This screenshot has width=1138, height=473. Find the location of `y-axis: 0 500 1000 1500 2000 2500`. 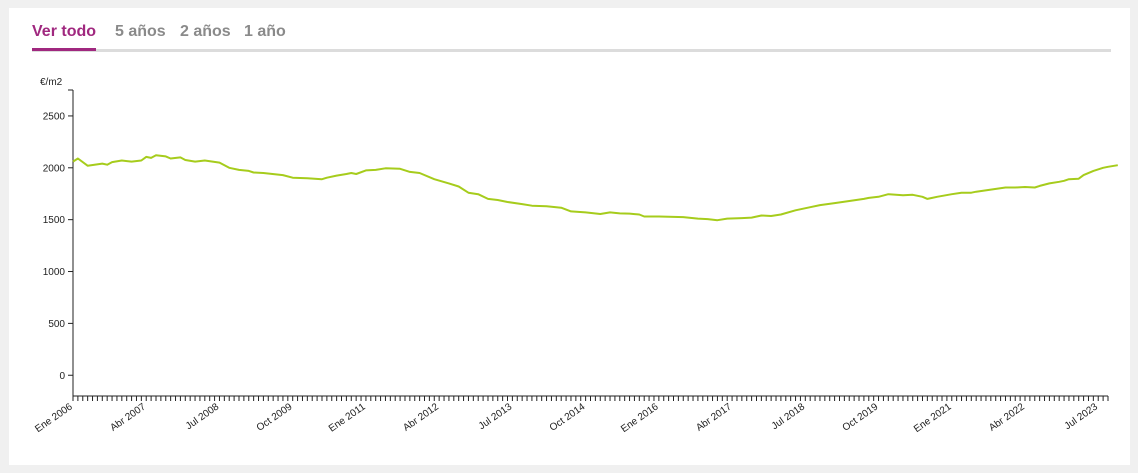

y-axis: 0 500 1000 1500 2000 2500 is located at coordinates (58, 242).